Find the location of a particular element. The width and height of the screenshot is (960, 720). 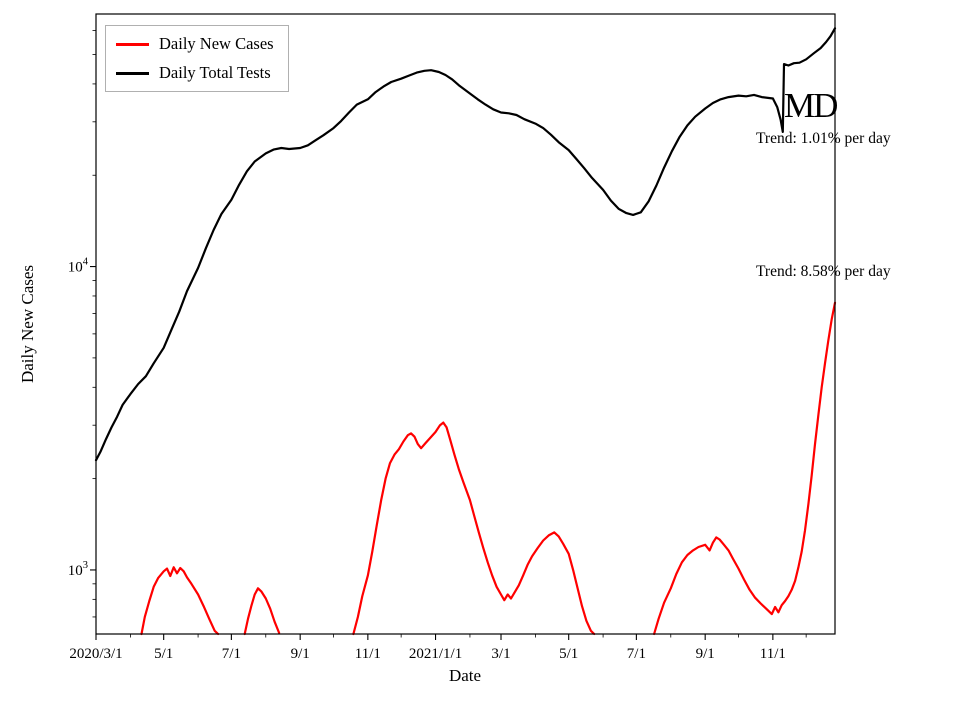

x-tick-label: 2020/3/1 is located at coordinates (95, 654).